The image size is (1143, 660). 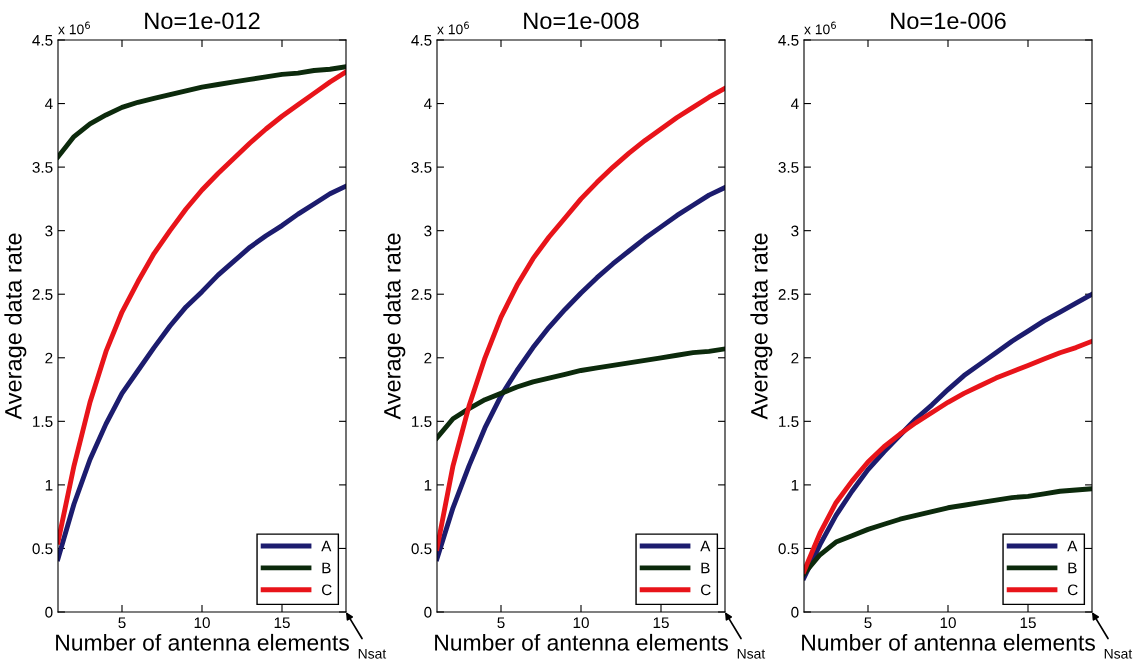 What do you see at coordinates (948, 21) in the screenshot?
I see `chart-title: No=1e-006` at bounding box center [948, 21].